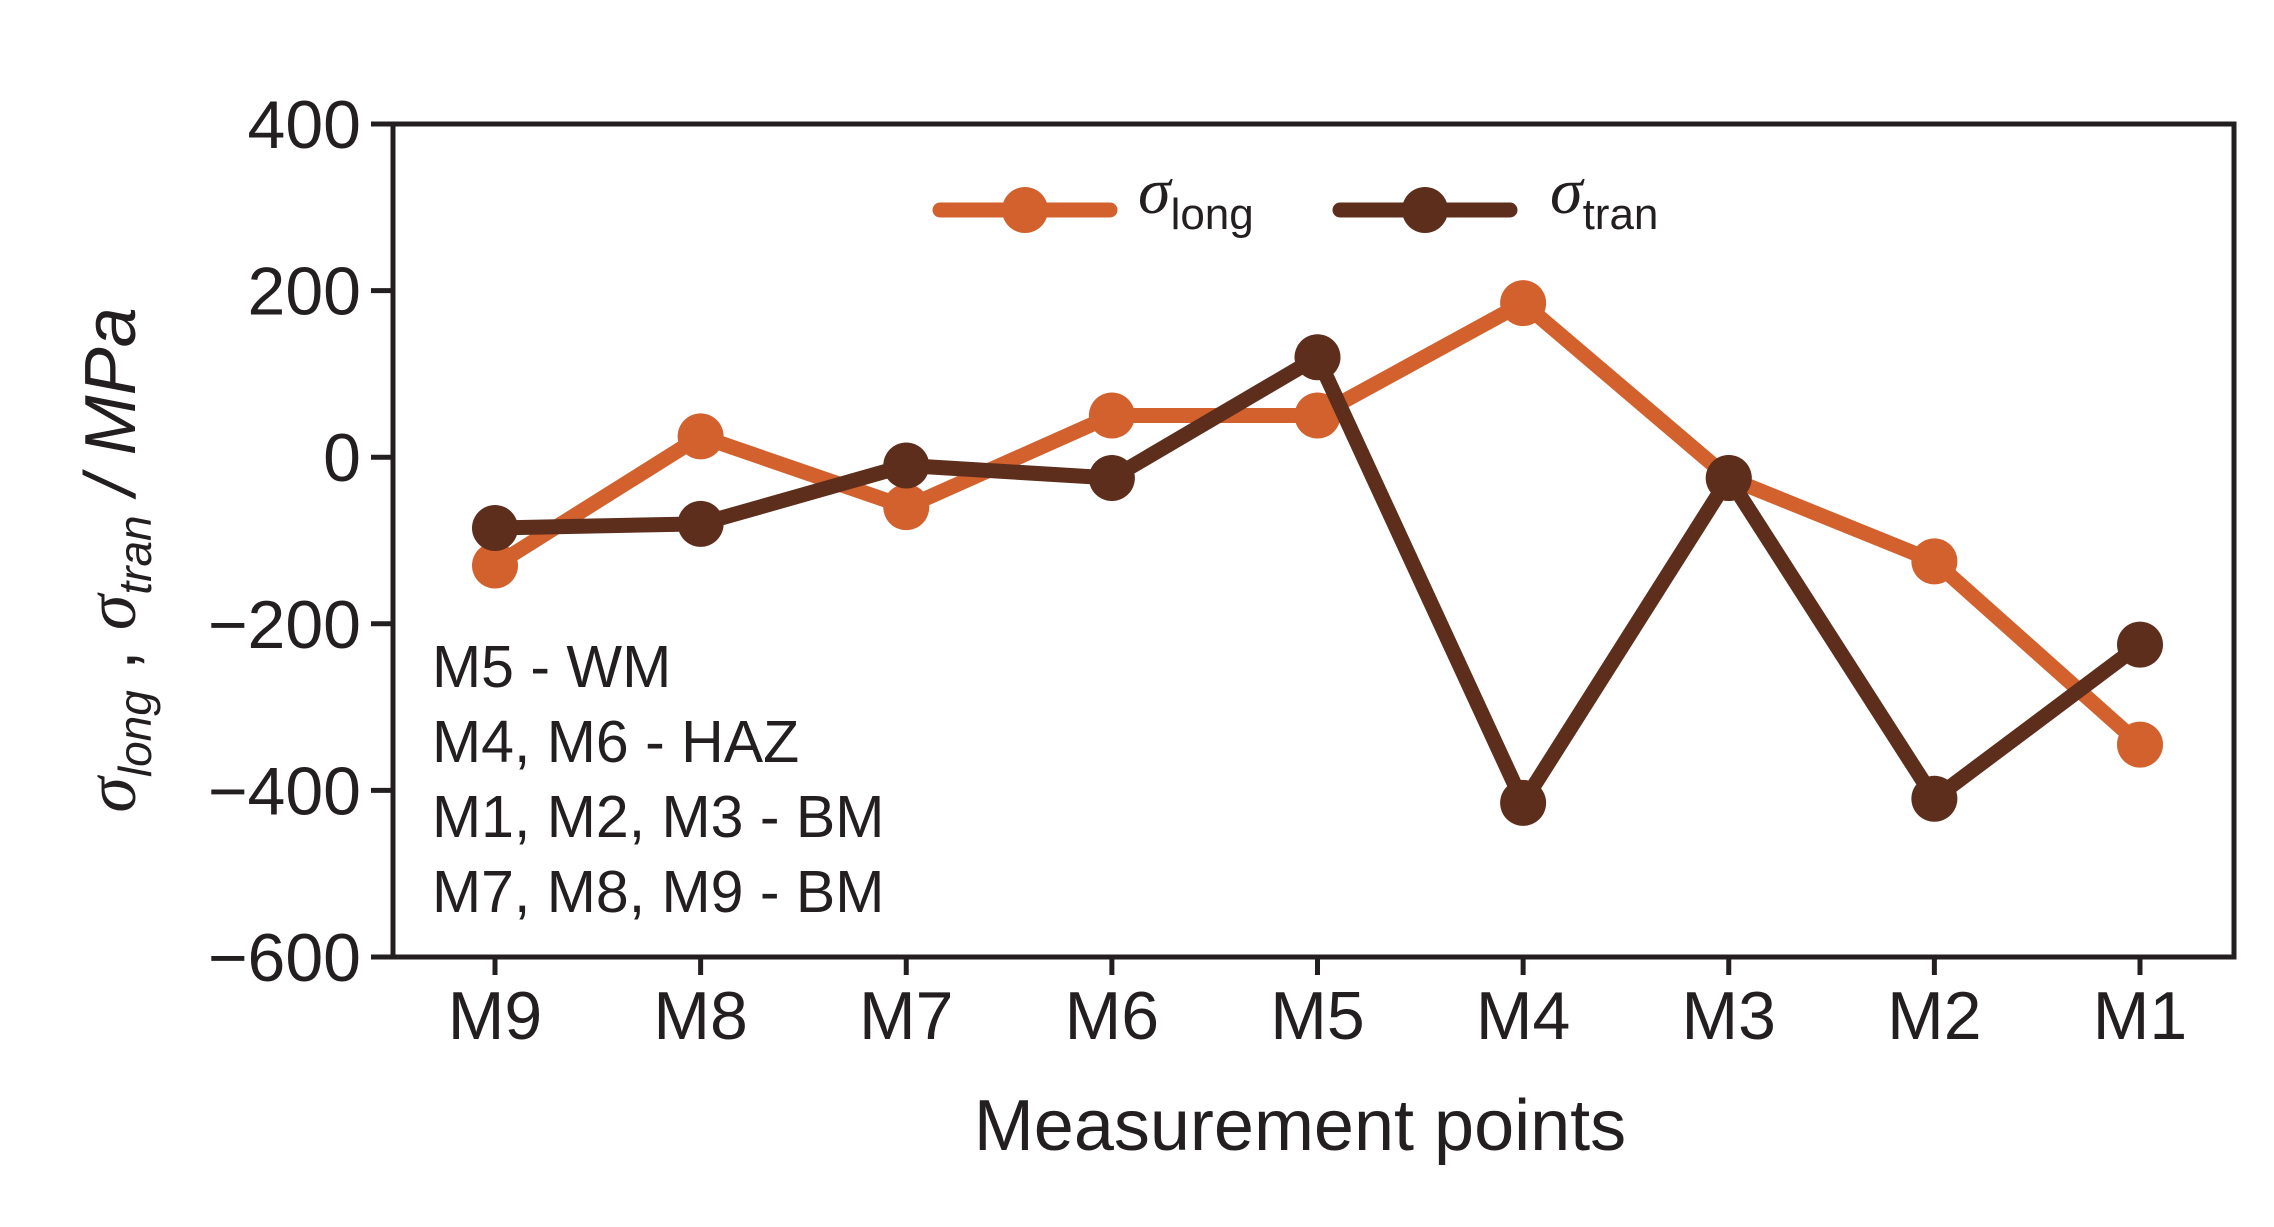 This screenshot has width=2274, height=1227. What do you see at coordinates (304, 125) in the screenshot?
I see `y-tick-label: 400` at bounding box center [304, 125].